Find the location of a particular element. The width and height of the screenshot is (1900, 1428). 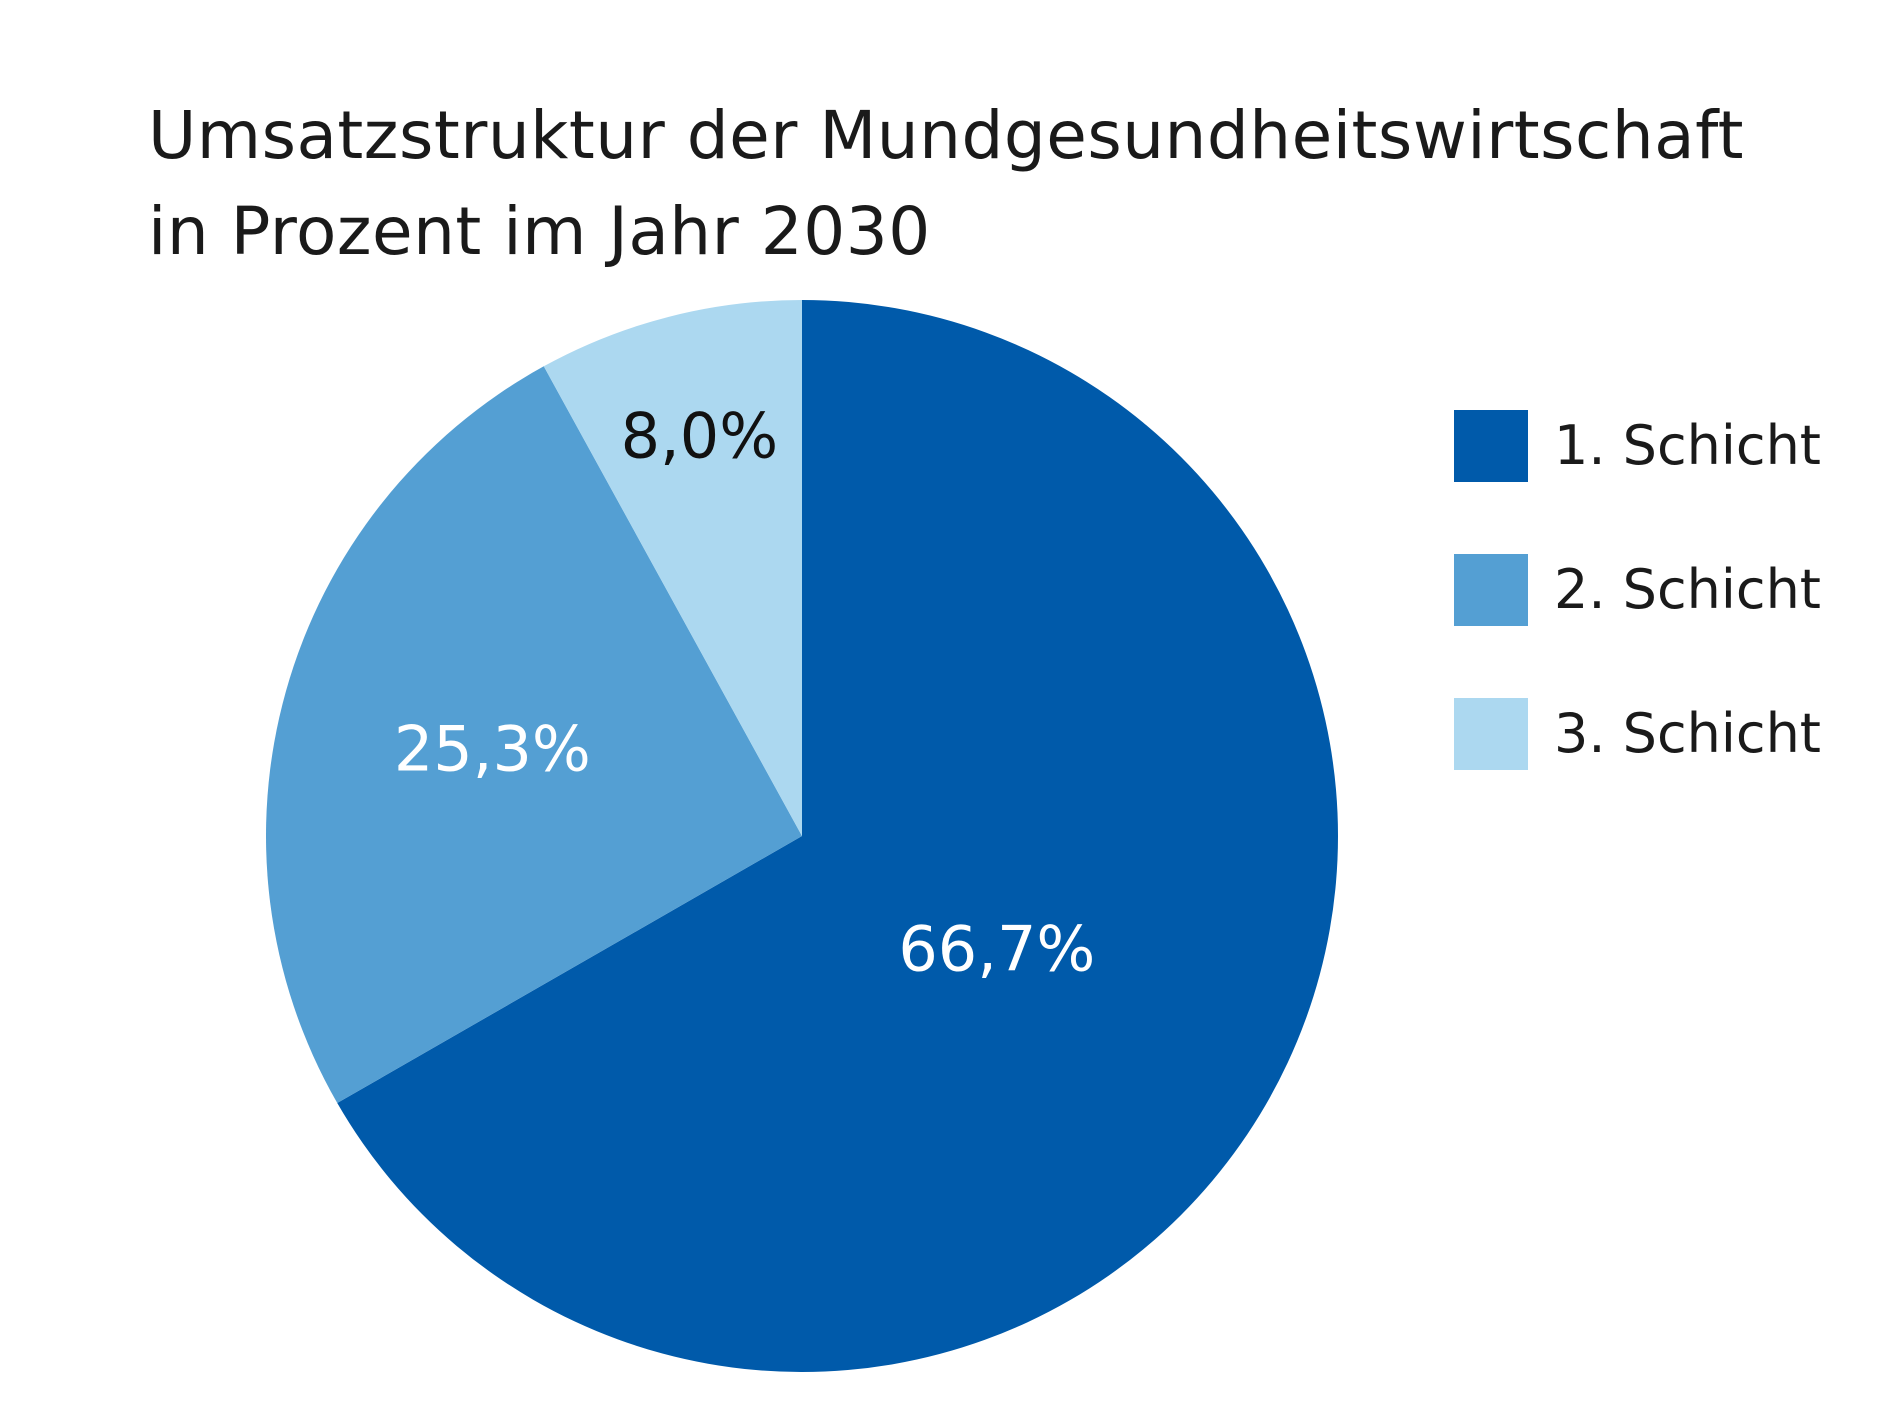

legend-item-1: 1. Schicht is located at coordinates (1664, 446).